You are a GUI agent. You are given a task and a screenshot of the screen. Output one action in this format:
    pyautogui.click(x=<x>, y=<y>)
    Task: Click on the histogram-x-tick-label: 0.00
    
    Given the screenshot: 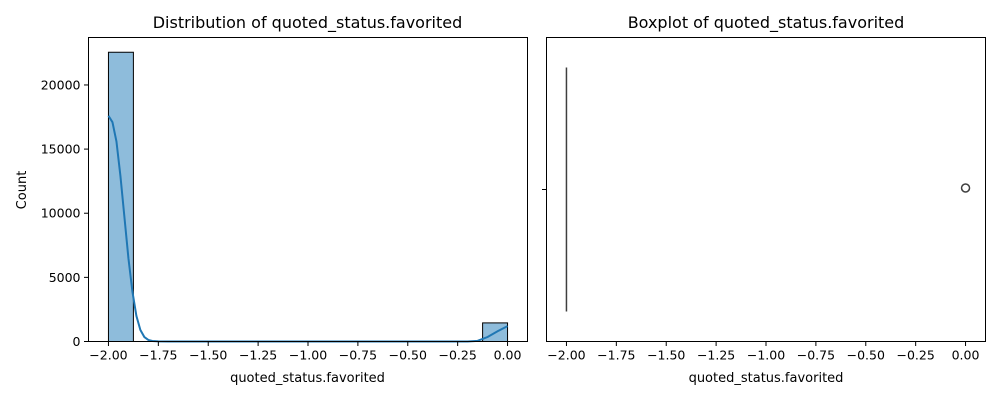 What is the action you would take?
    pyautogui.click(x=508, y=355)
    